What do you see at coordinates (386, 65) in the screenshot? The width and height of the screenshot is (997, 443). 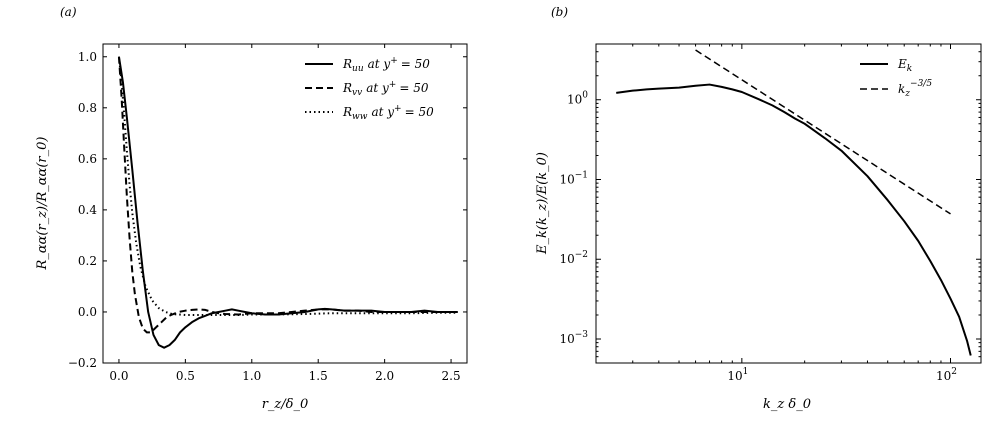 I see `legend-a-label-uu: Ruu at y+ = 50` at bounding box center [386, 65].